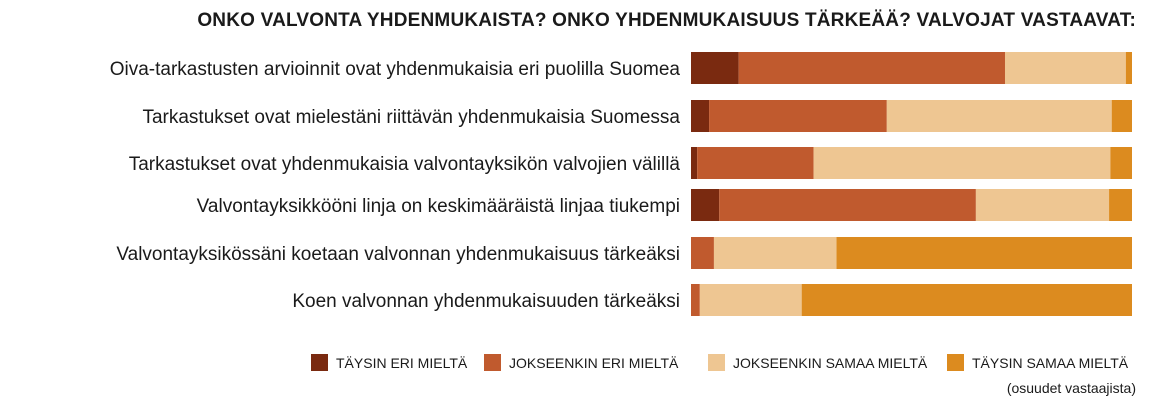 The width and height of the screenshot is (1164, 418). Describe the element at coordinates (1071, 388) in the screenshot. I see `chart-note: (osuudet vastaajista)` at that location.